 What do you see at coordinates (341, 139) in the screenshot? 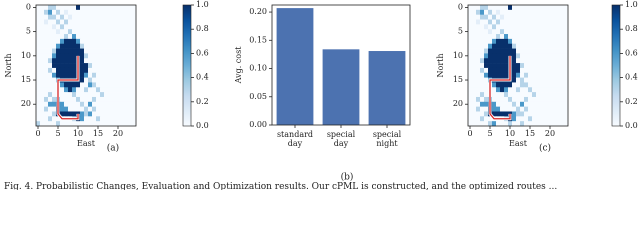
I see `x-tick-label: special day` at bounding box center [341, 139].